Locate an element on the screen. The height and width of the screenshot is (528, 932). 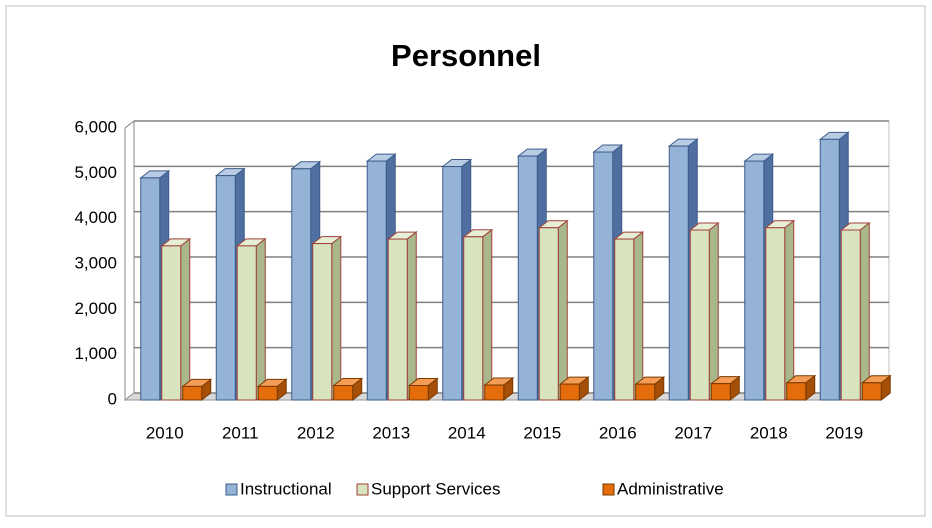
legend-label: Administrative is located at coordinates (670, 488).